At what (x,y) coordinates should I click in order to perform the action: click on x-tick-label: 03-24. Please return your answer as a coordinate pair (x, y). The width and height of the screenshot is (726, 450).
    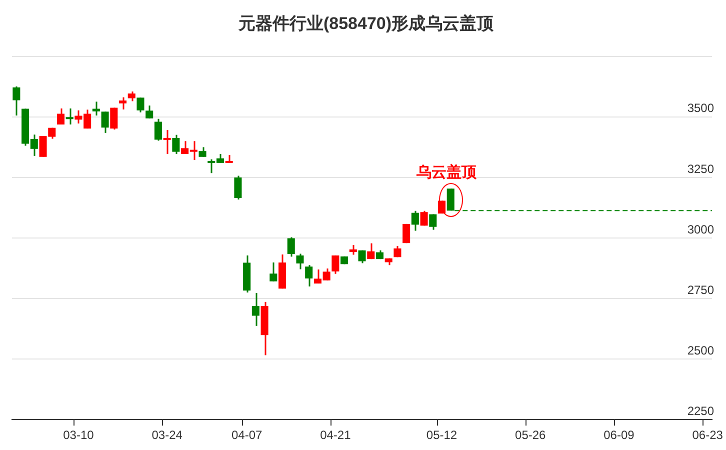
    Looking at the image, I should click on (167, 435).